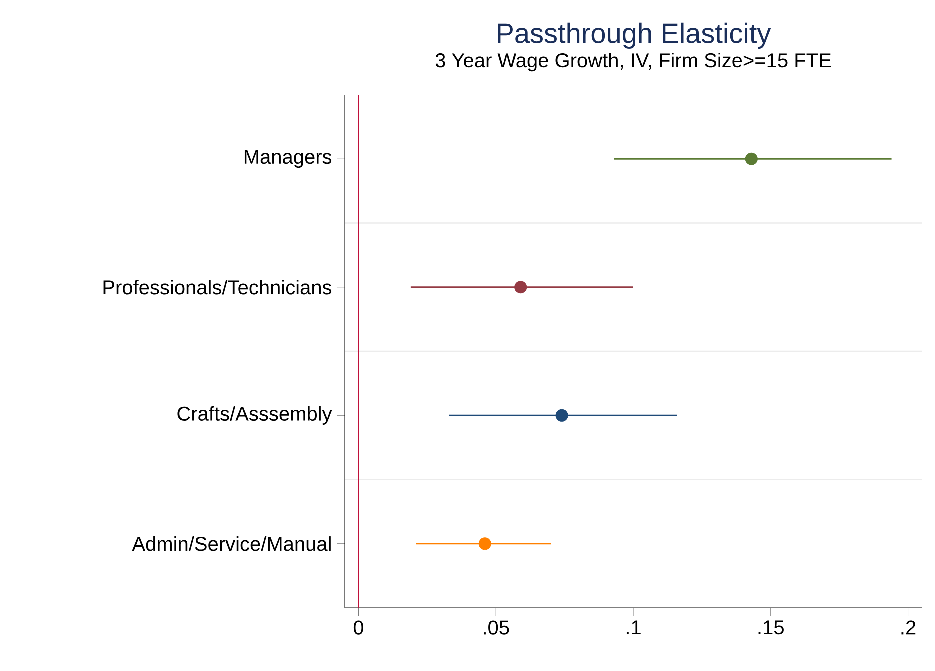  Describe the element at coordinates (634, 62) in the screenshot. I see `chart-subtitle: 3 Year Wage Growth, IV, Firm Size>=15 FTE` at that location.